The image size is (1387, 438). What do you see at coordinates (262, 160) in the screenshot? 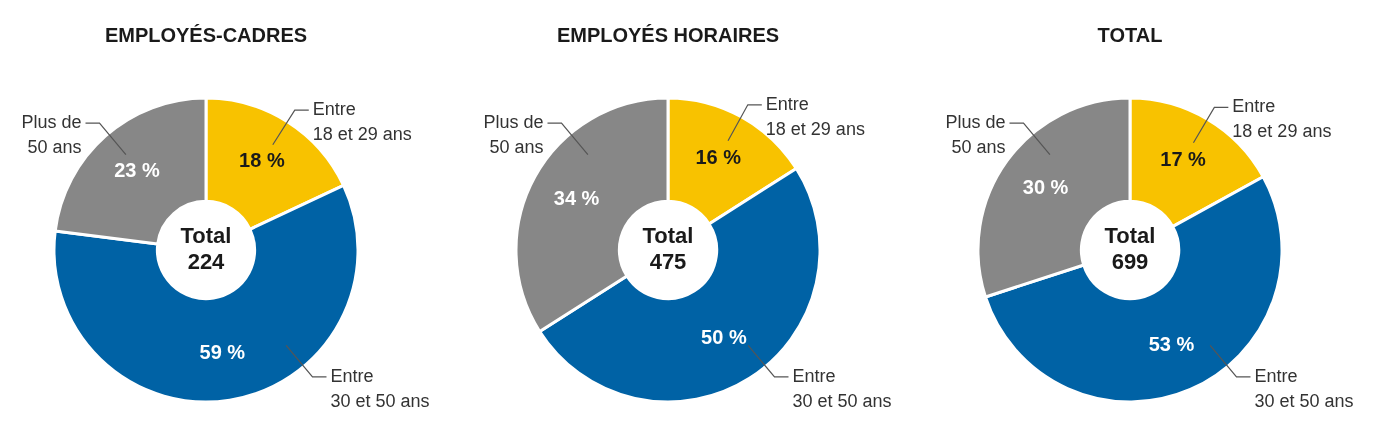
I see `data-label: 18 %` at bounding box center [262, 160].